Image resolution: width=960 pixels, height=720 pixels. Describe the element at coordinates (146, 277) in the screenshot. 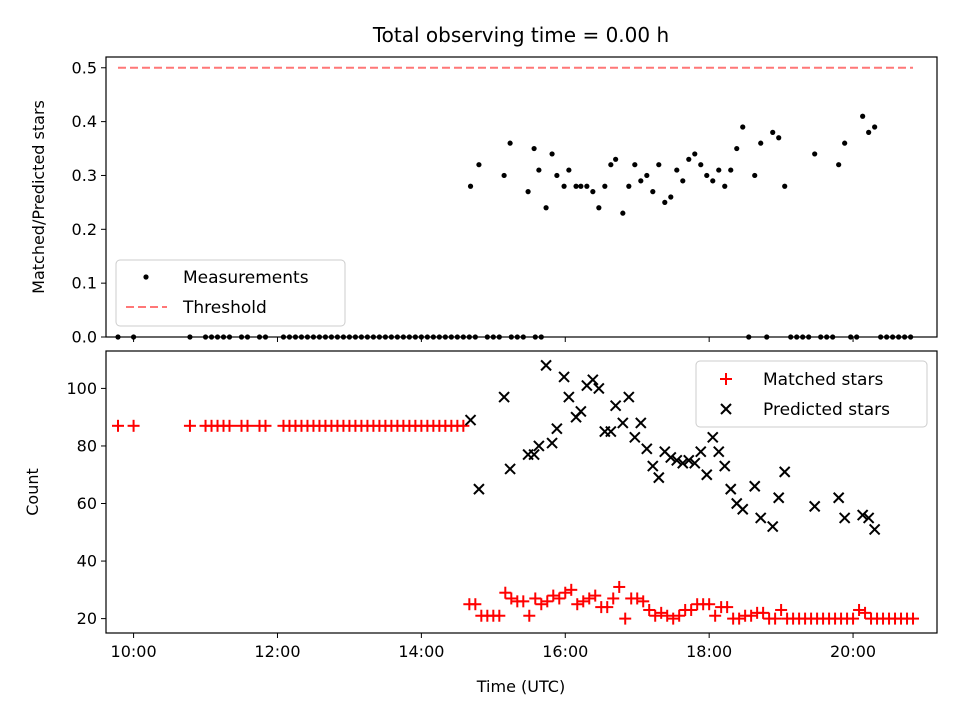

I see `legend-measurements-marker` at that location.